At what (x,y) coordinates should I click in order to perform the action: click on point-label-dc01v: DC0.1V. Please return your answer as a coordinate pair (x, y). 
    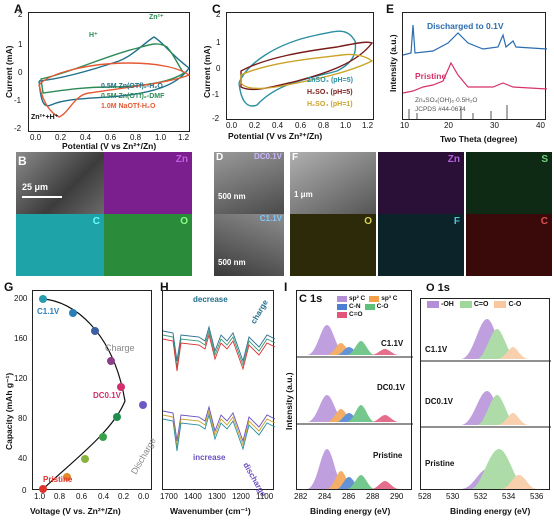
    Looking at the image, I should click on (107, 395).